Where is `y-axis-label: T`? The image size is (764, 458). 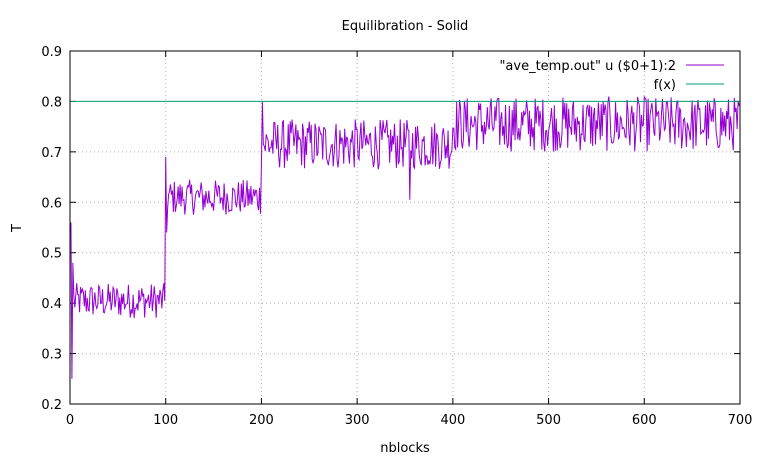
y-axis-label: T is located at coordinates (17, 228).